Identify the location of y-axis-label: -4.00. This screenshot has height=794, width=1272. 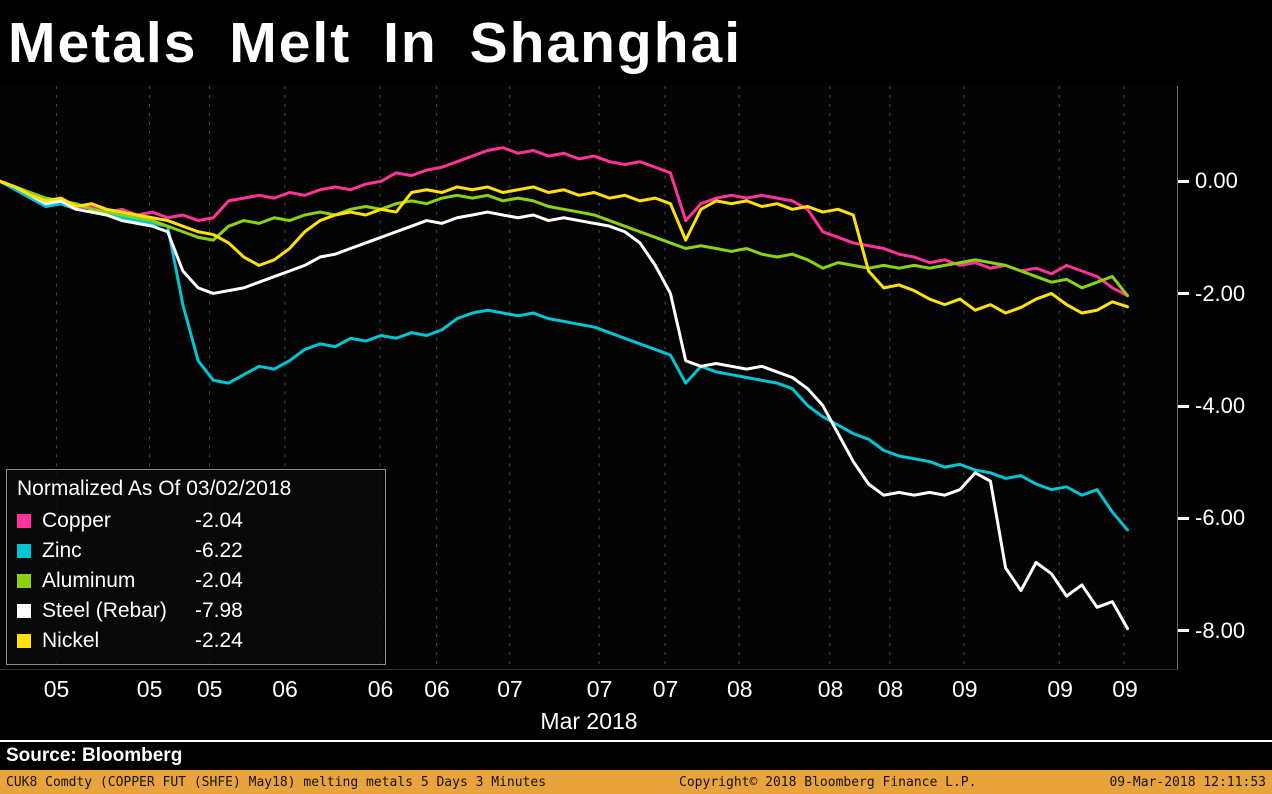
(1211, 406).